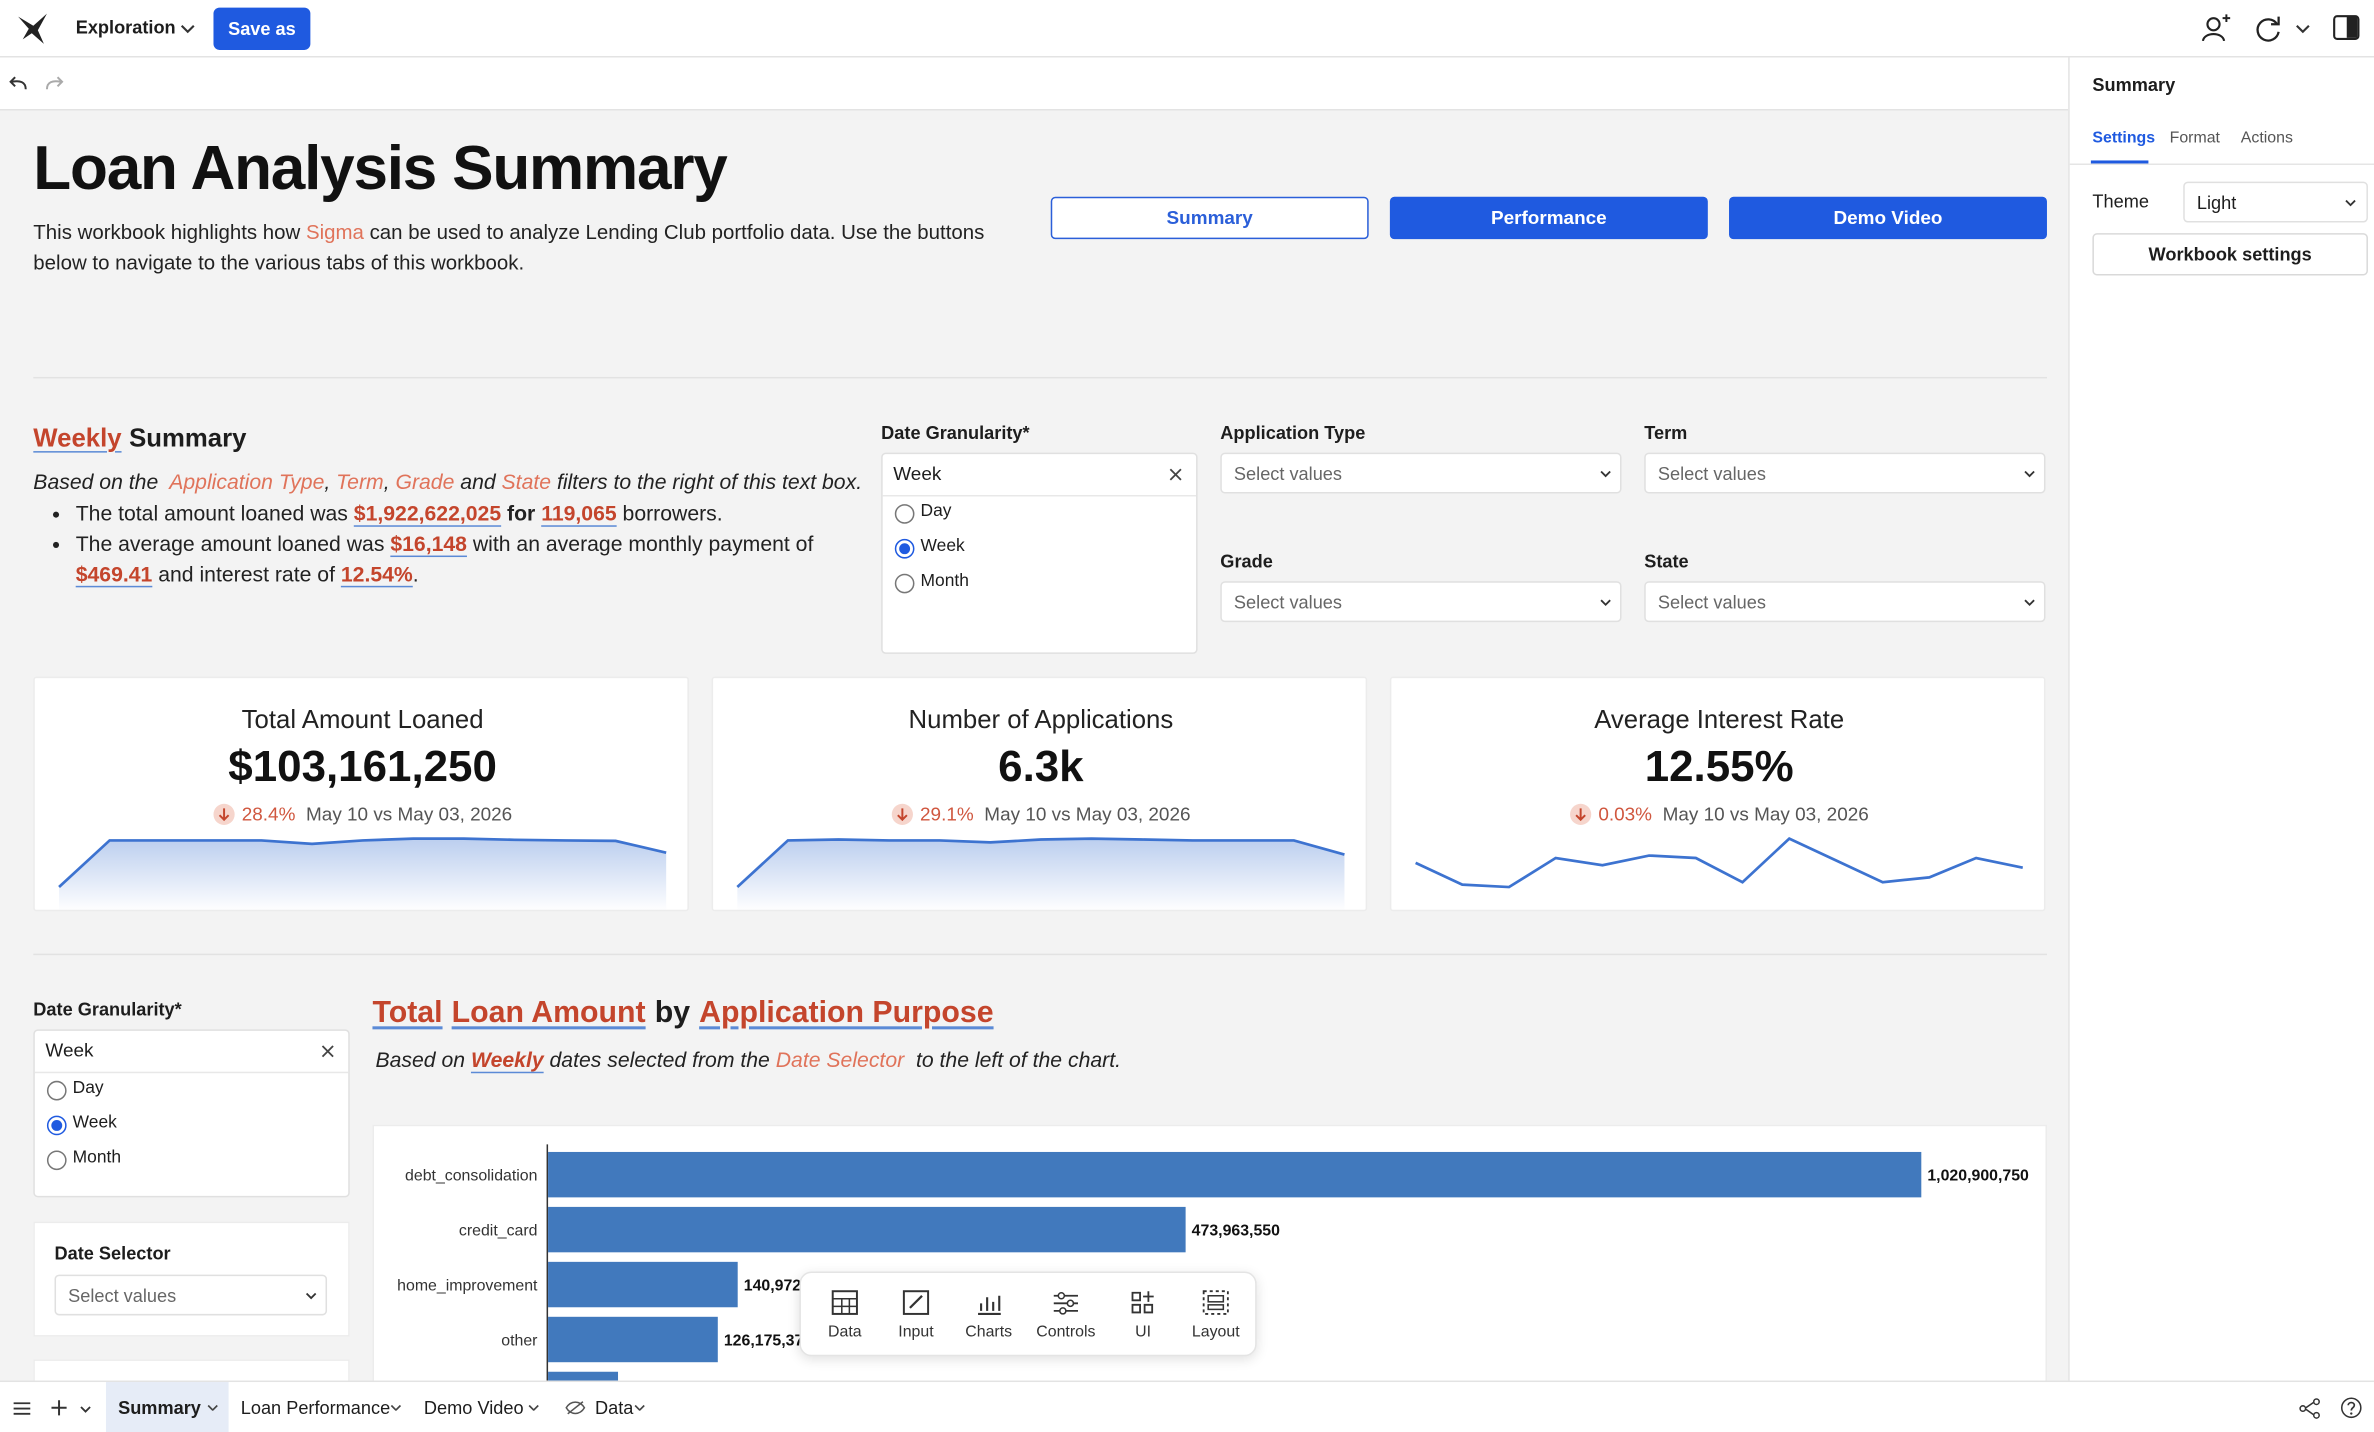 The image size is (2374, 1432). Describe the element at coordinates (2346, 28) in the screenshot. I see `panel-toggle` at that location.